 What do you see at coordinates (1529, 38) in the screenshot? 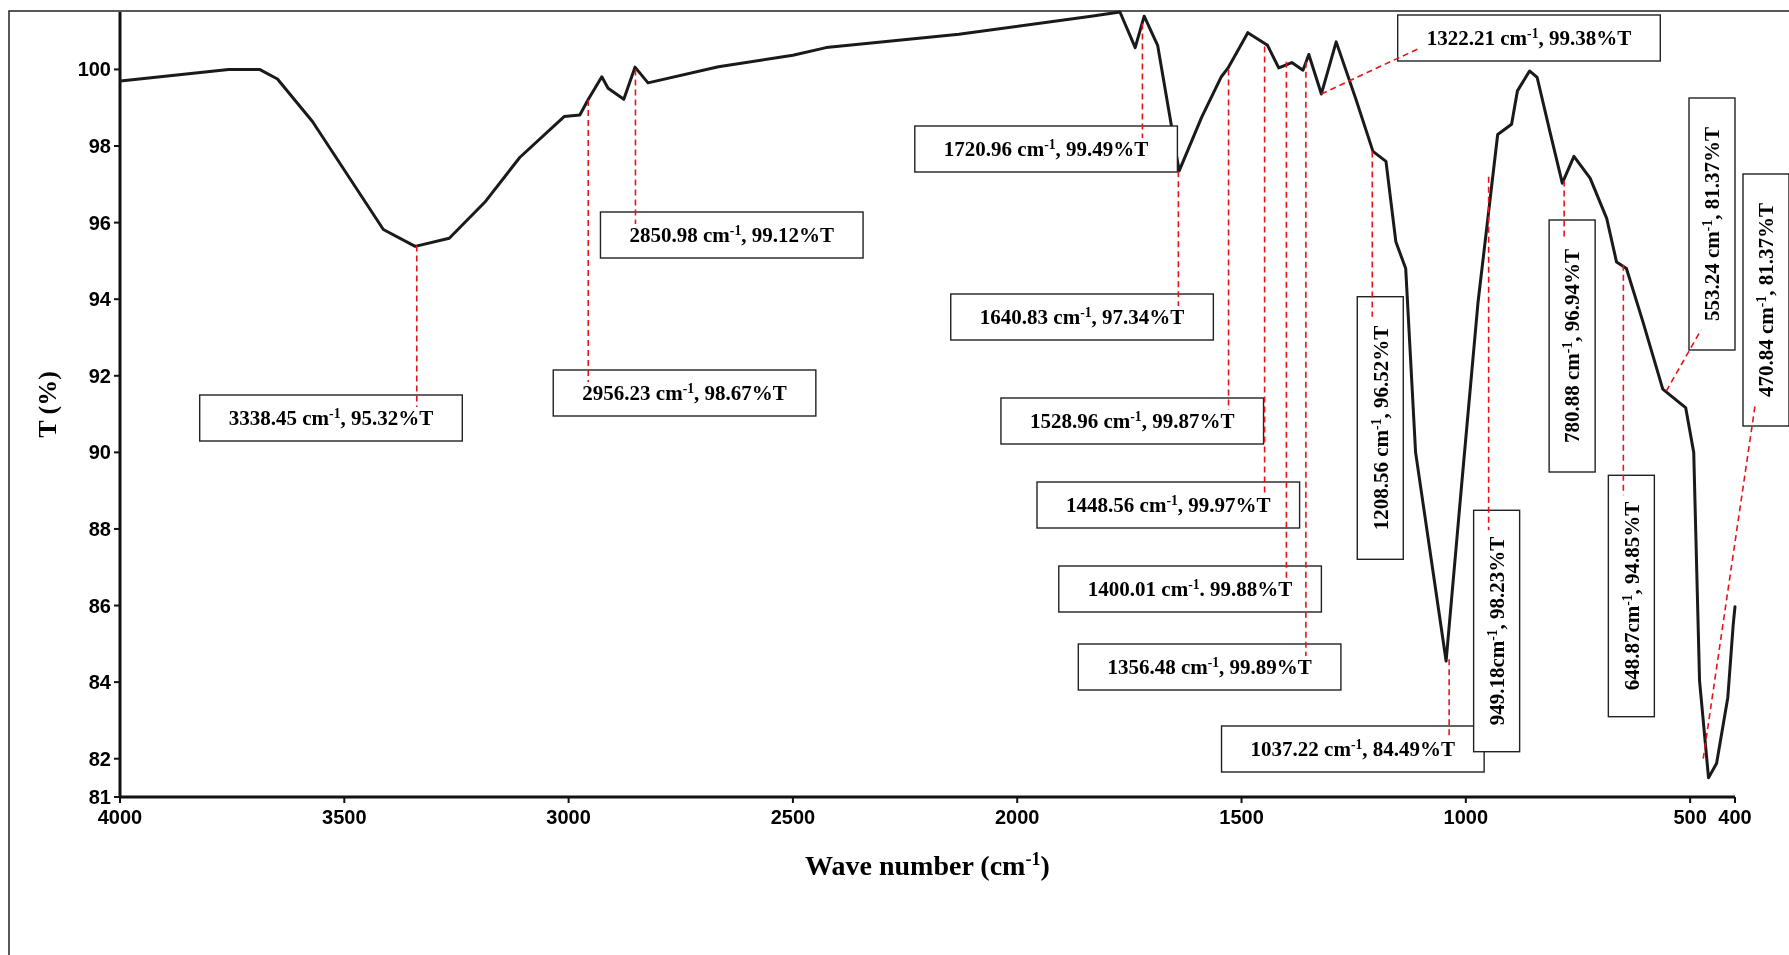
I see `annotation: 1322.21 cm$^{-1}$, 99.38%T` at bounding box center [1529, 38].